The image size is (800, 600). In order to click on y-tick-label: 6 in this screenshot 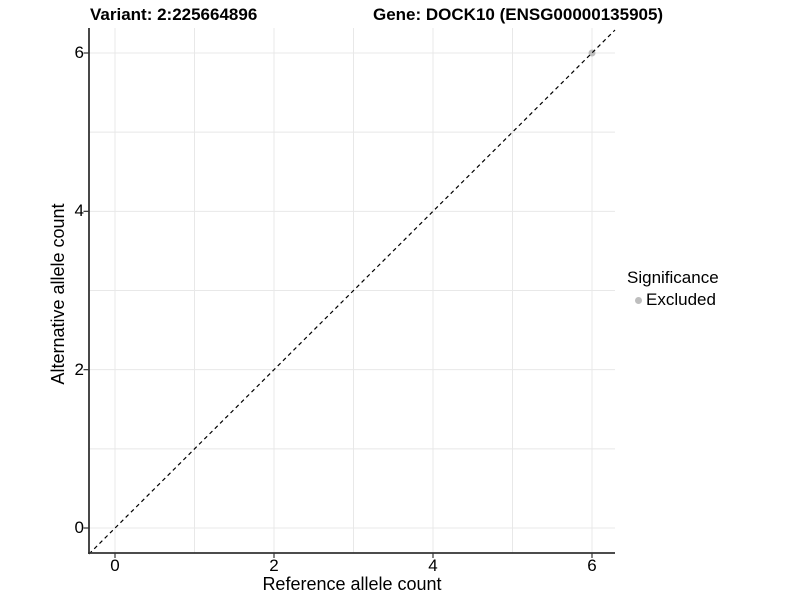, I will do `click(79, 52)`.